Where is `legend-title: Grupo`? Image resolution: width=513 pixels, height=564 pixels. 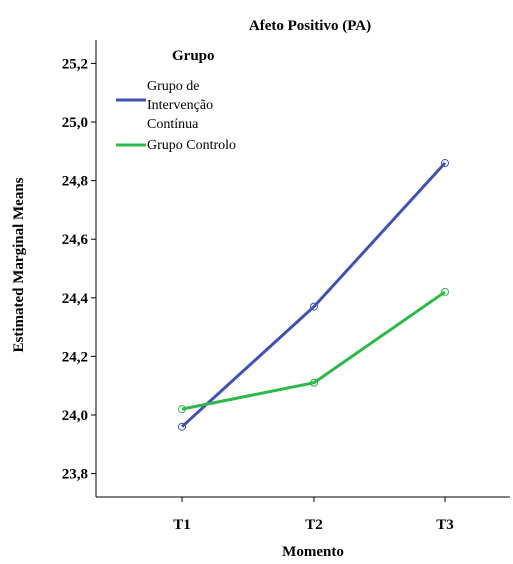 legend-title: Grupo is located at coordinates (193, 56).